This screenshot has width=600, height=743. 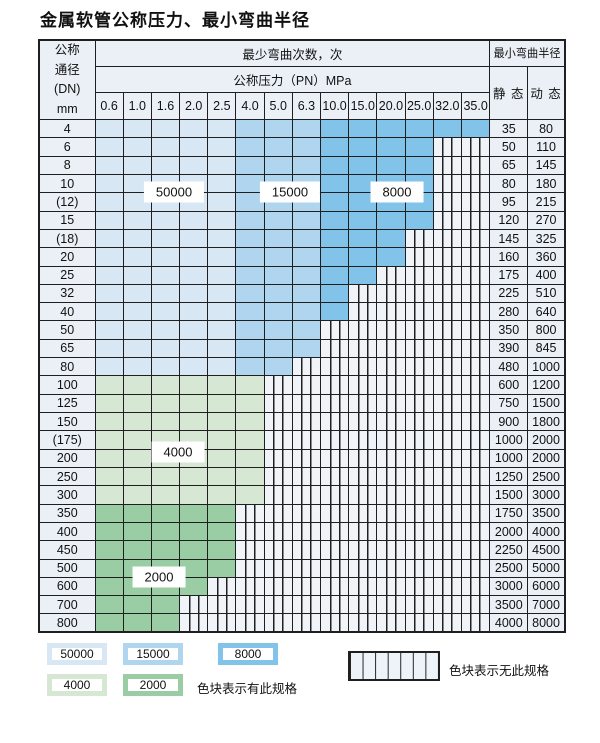 What do you see at coordinates (67, 202) in the screenshot?
I see `dn-cell: (12)` at bounding box center [67, 202].